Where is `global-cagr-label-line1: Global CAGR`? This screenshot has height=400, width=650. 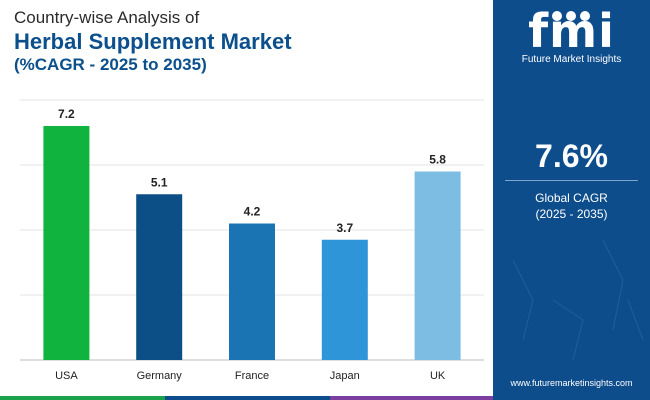
global-cagr-label-line1: Global CAGR is located at coordinates (571, 198).